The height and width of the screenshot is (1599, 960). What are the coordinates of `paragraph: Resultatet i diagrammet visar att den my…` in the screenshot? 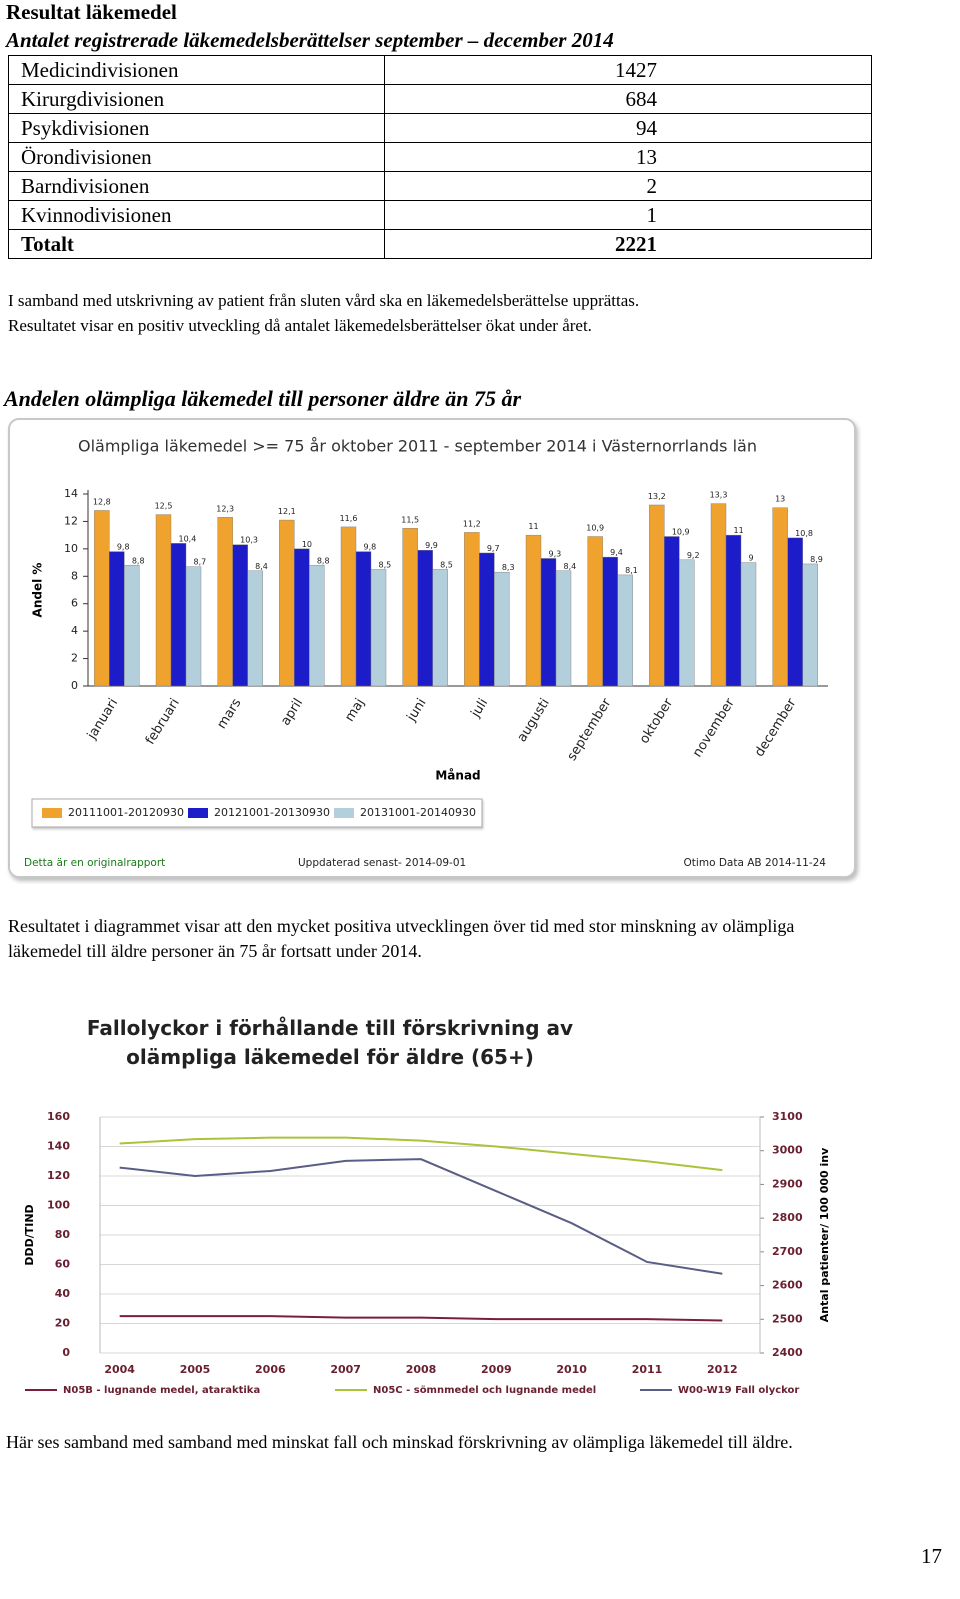 It's located at (401, 938).